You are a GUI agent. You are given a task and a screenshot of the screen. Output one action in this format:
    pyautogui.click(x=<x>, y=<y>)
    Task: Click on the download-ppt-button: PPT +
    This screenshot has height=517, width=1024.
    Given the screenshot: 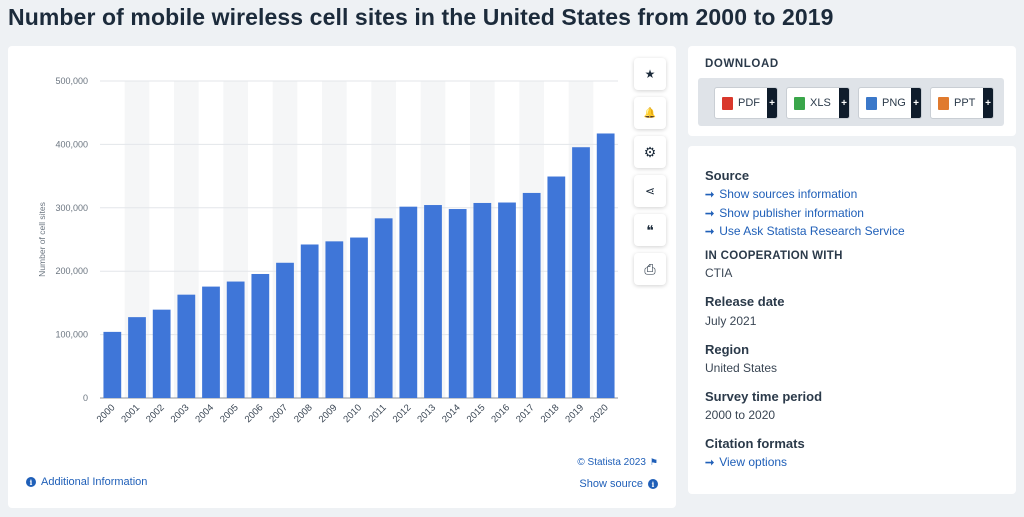 What is the action you would take?
    pyautogui.click(x=962, y=103)
    